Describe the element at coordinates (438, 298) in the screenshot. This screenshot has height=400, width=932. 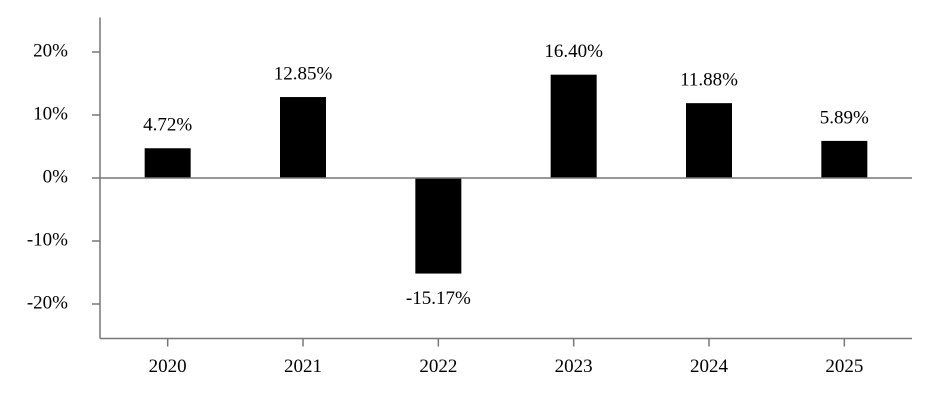
I see `value-label: -15.17%` at that location.